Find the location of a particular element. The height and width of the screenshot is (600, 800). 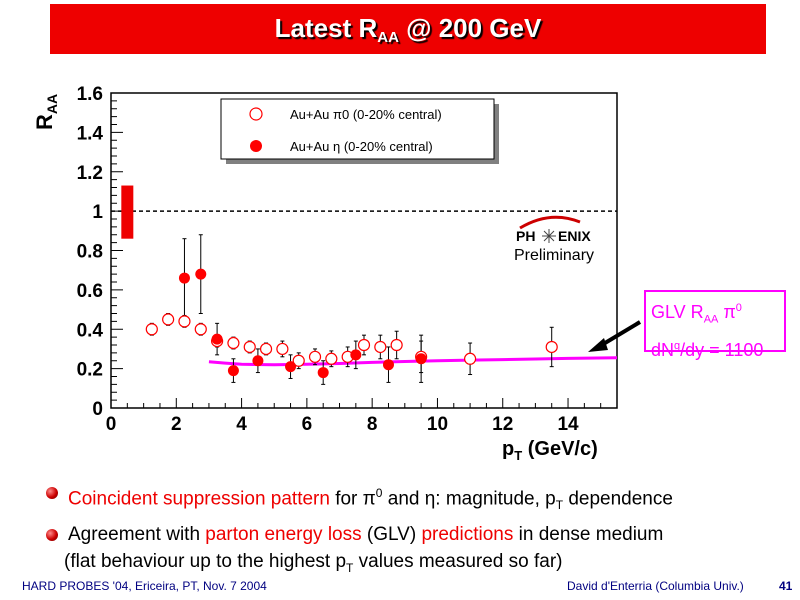

preliminary-label: Preliminary is located at coordinates (554, 255).